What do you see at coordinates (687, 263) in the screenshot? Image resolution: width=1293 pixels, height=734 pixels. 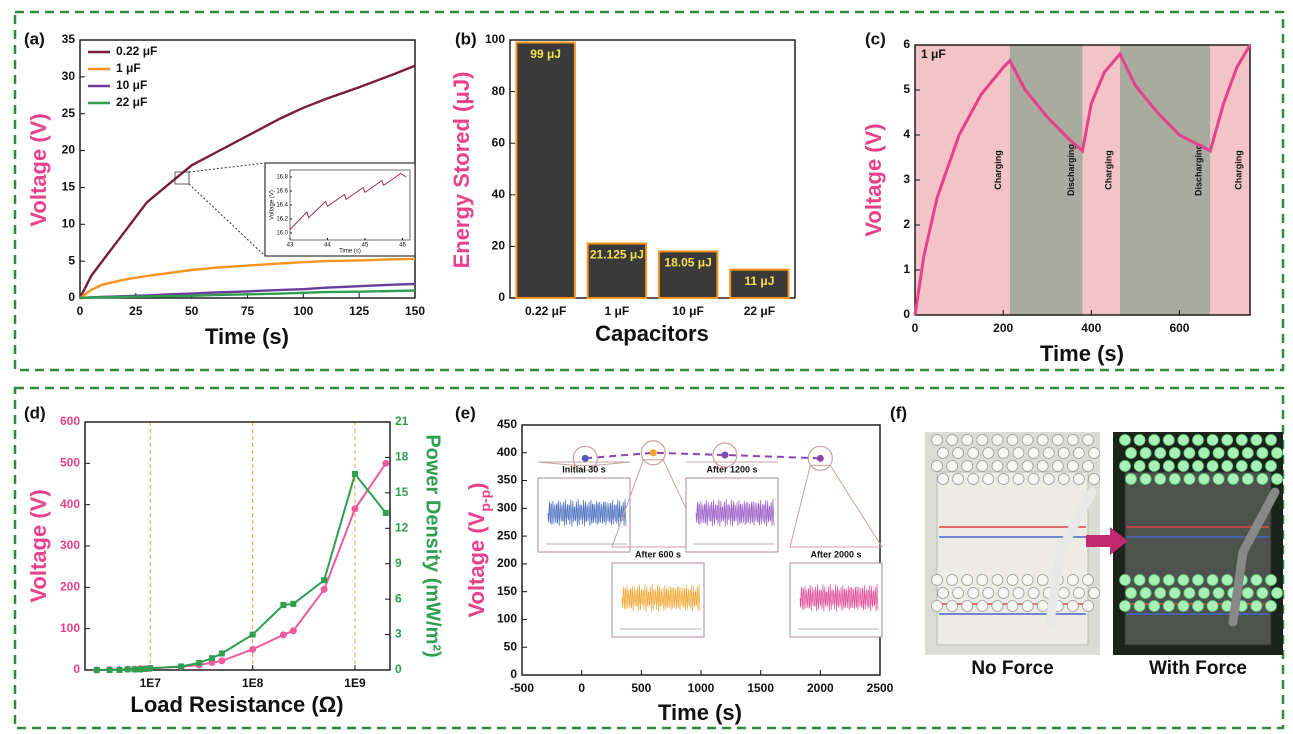 I see `value-label: 18.05 μJ` at bounding box center [687, 263].